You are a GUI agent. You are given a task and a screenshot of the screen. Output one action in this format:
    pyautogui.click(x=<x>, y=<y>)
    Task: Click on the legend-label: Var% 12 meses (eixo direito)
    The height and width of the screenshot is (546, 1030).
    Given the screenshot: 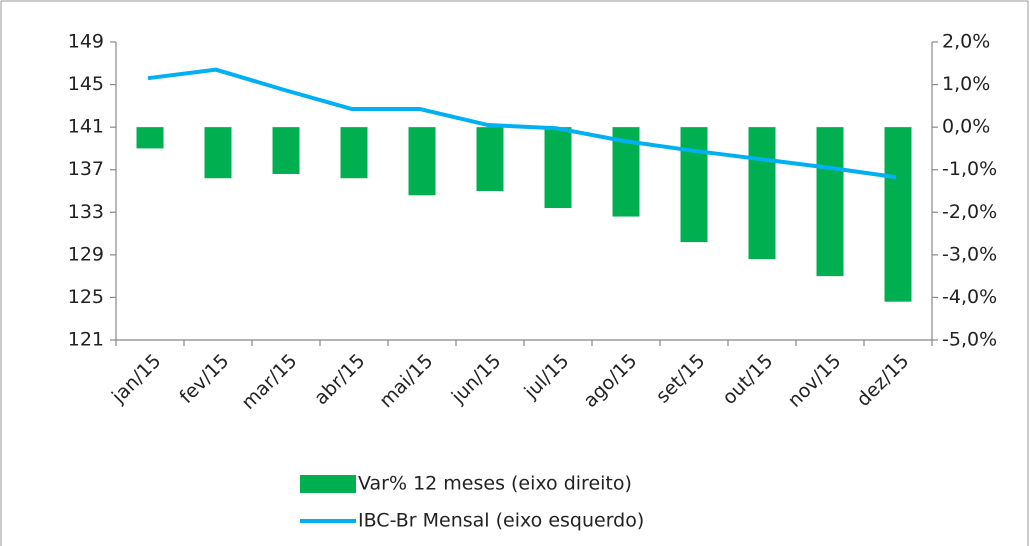 What is the action you would take?
    pyautogui.click(x=495, y=484)
    